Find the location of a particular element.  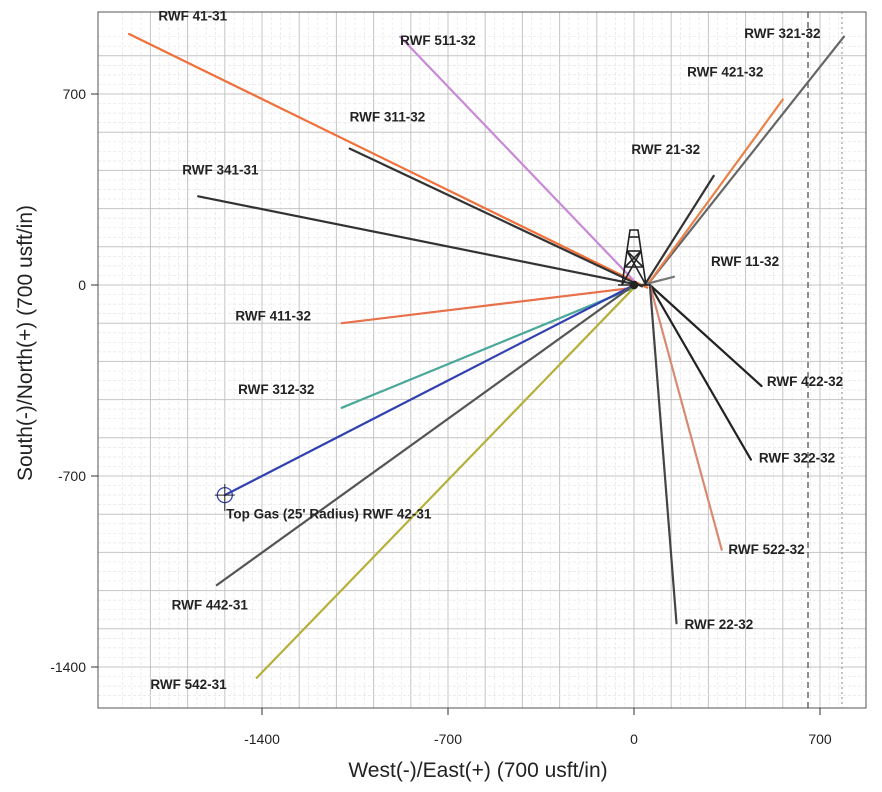

x-axis-title: West(-)/East(+) (700 usft/in) is located at coordinates (477, 770).